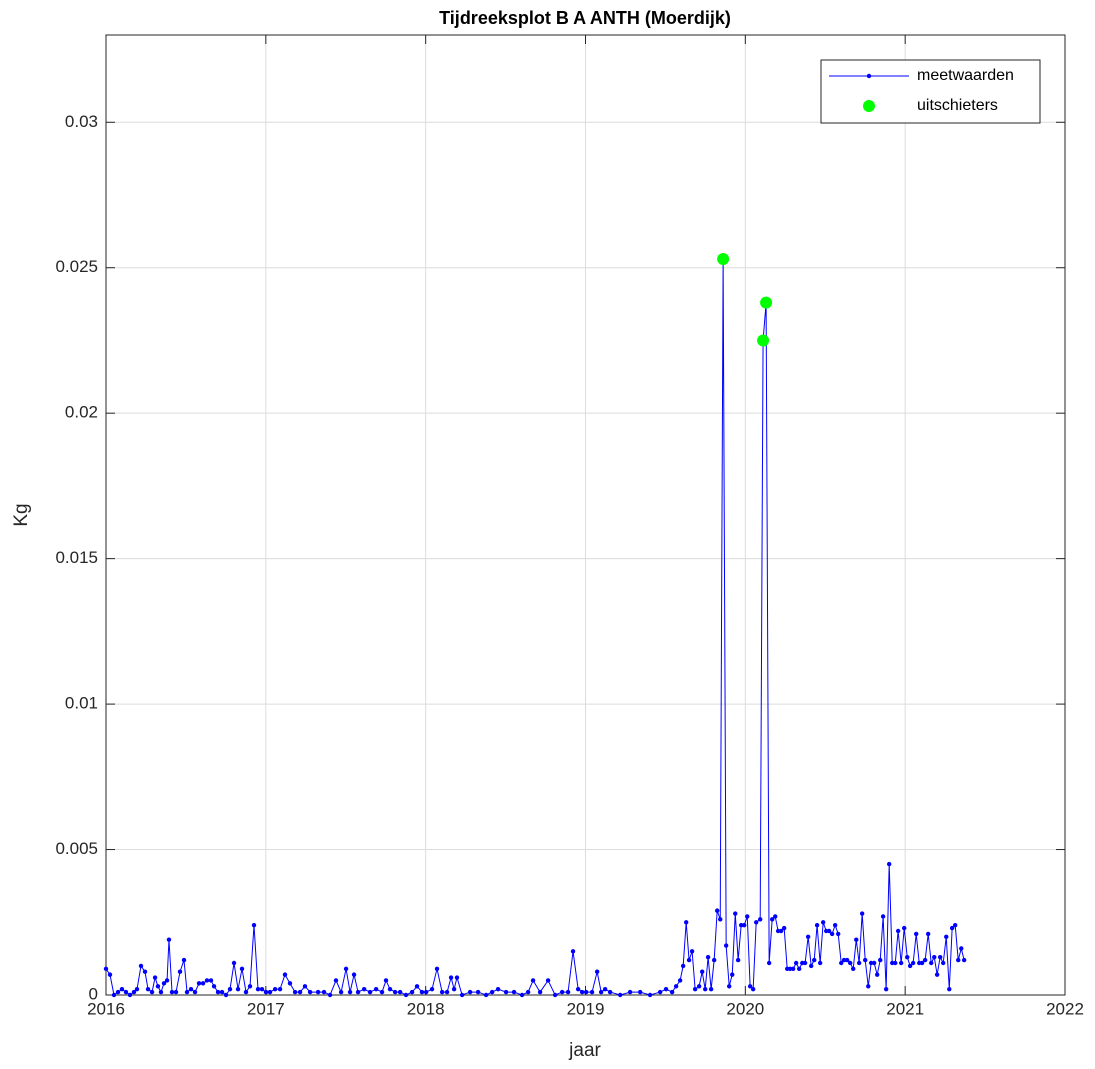 Image resolution: width=1095 pixels, height=1069 pixels. Describe the element at coordinates (585, 18) in the screenshot. I see `chart-title: Tijdreeksplot B A ANTH (Moerdijk)` at that location.